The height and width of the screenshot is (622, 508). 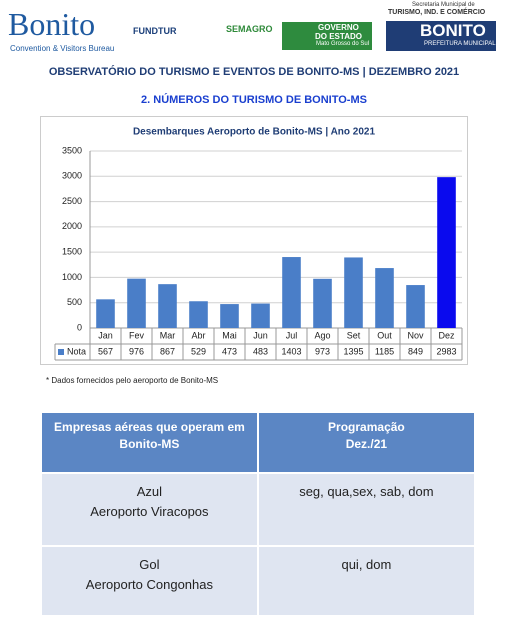 I want to click on data-table-value: 2983, so click(x=446, y=351).